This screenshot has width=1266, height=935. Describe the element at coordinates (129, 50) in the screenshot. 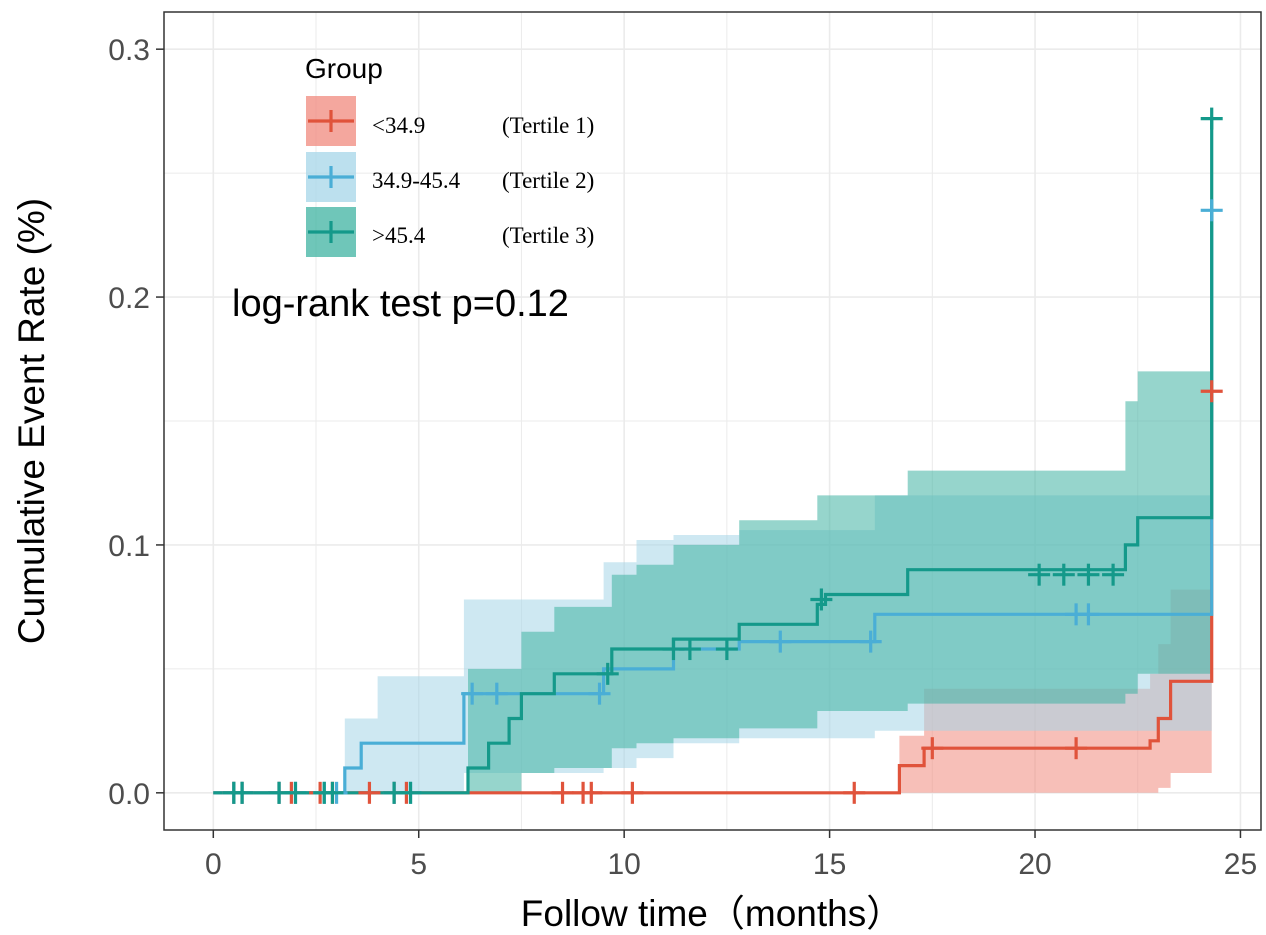

I see `y-tick-label: 0.3` at that location.